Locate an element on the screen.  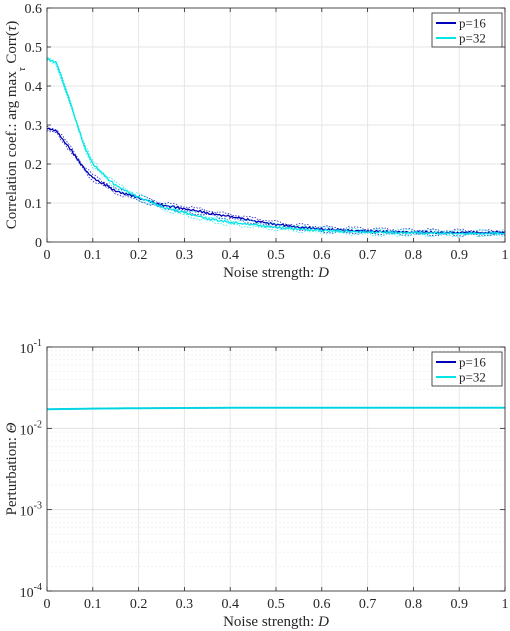
series-p32-line is located at coordinates (275, 408).